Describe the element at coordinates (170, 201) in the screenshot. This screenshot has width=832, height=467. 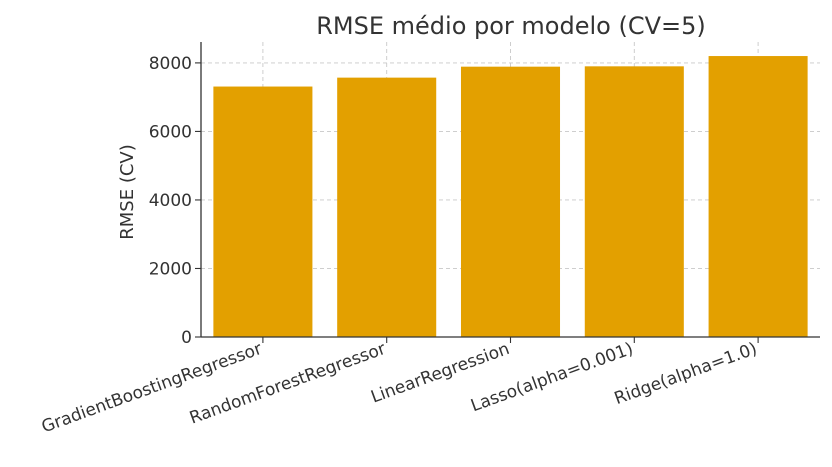
I see `y-tick-label: 4000` at that location.